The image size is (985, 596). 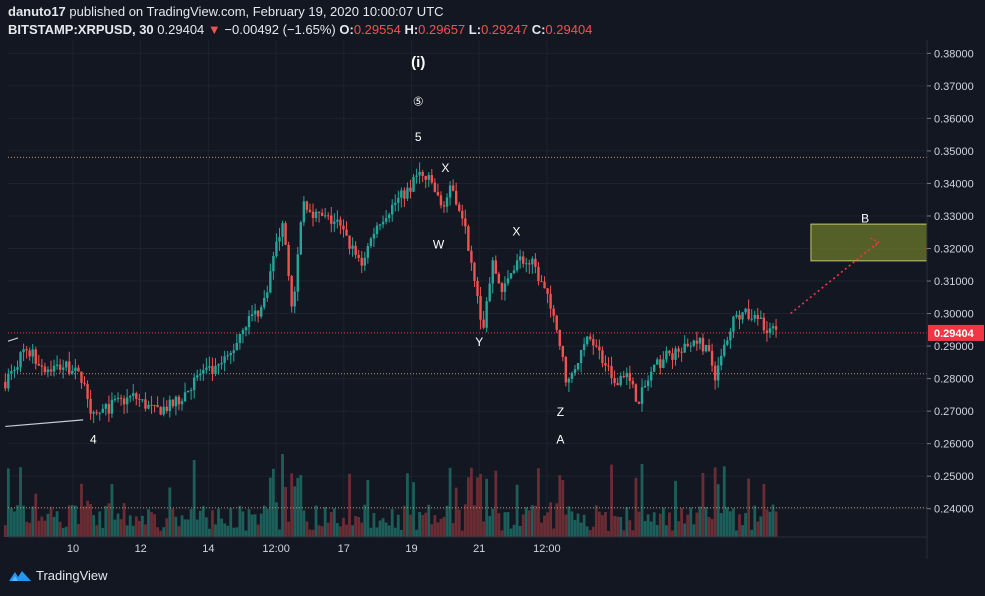 I want to click on time-tick-label: 19, so click(x=411, y=549).